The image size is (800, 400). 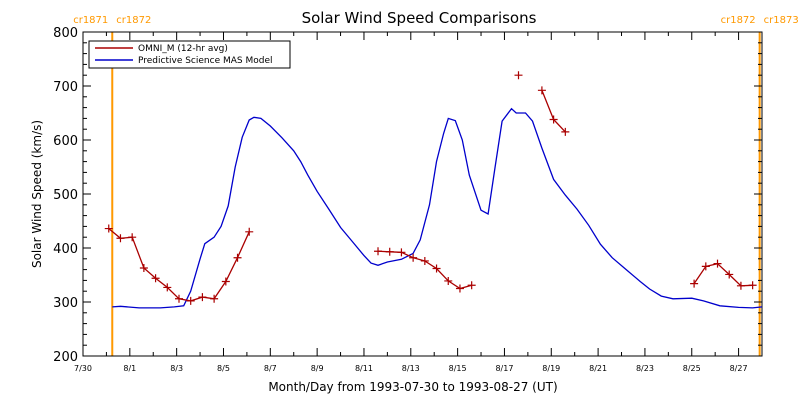 What do you see at coordinates (419, 18) in the screenshot?
I see `chart-title: Solar Wind Speed Comparisons` at bounding box center [419, 18].